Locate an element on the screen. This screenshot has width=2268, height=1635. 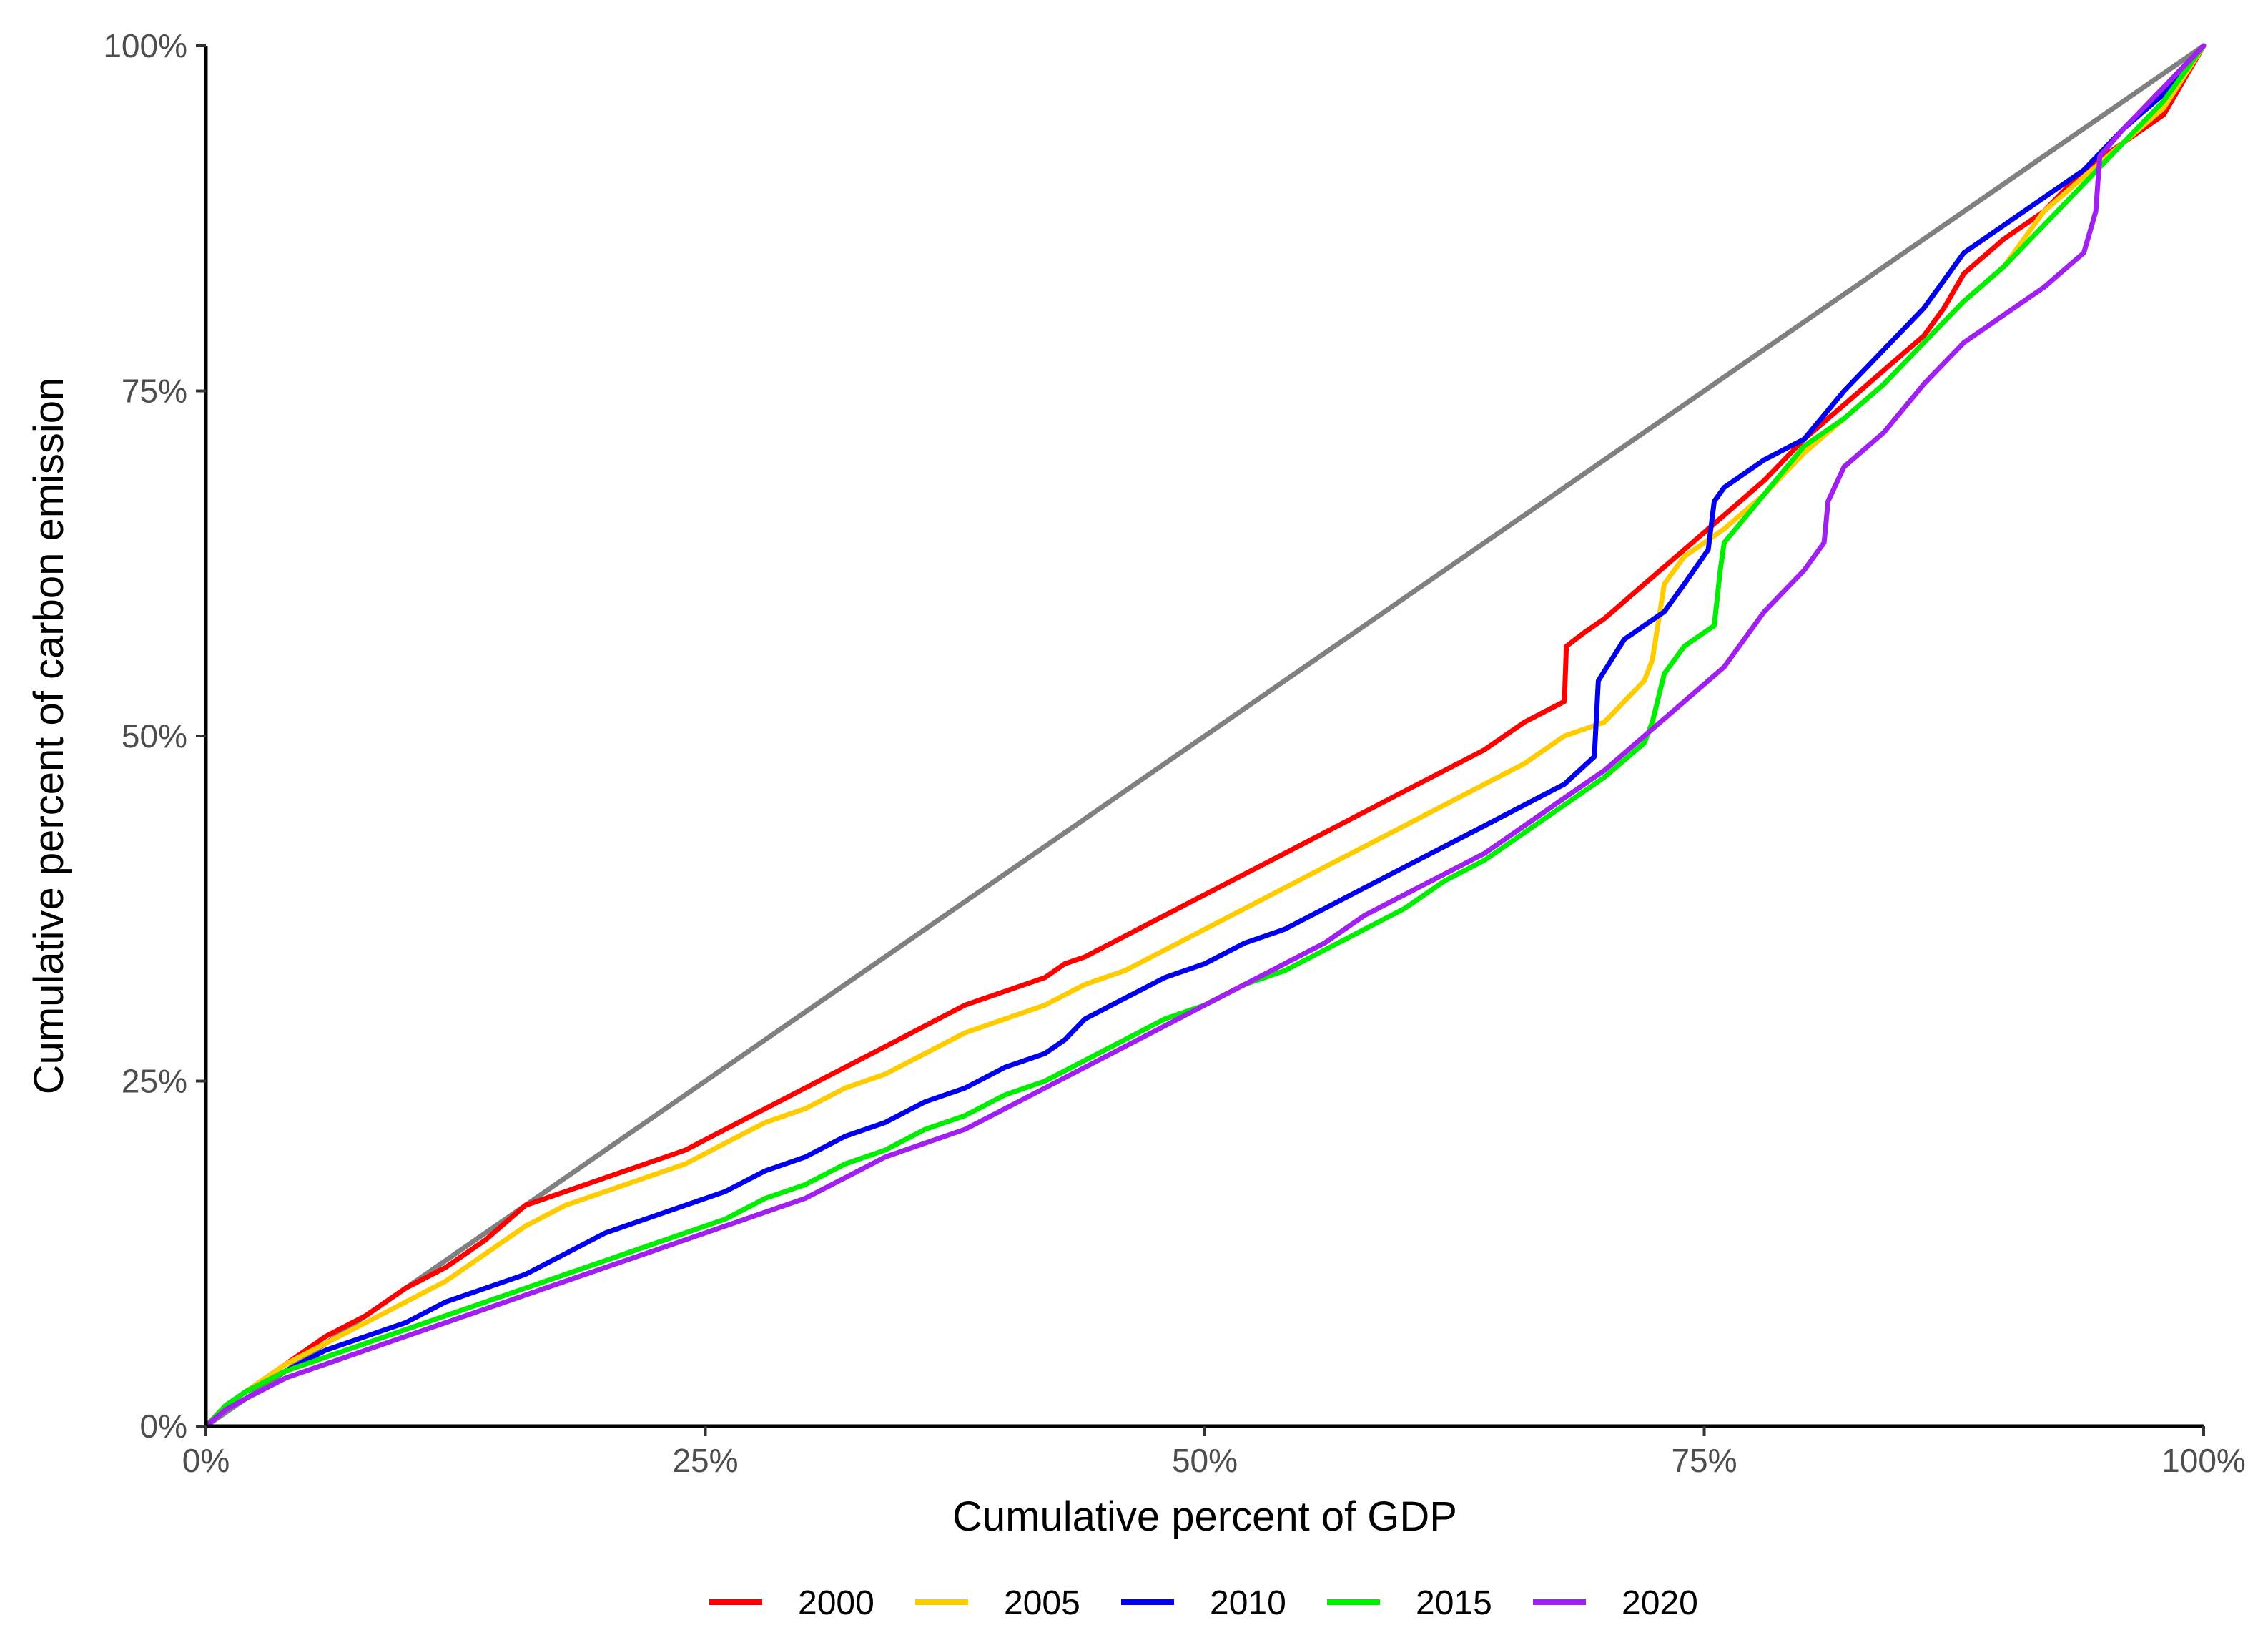
x-tick-label: 100% is located at coordinates (2203, 1460).